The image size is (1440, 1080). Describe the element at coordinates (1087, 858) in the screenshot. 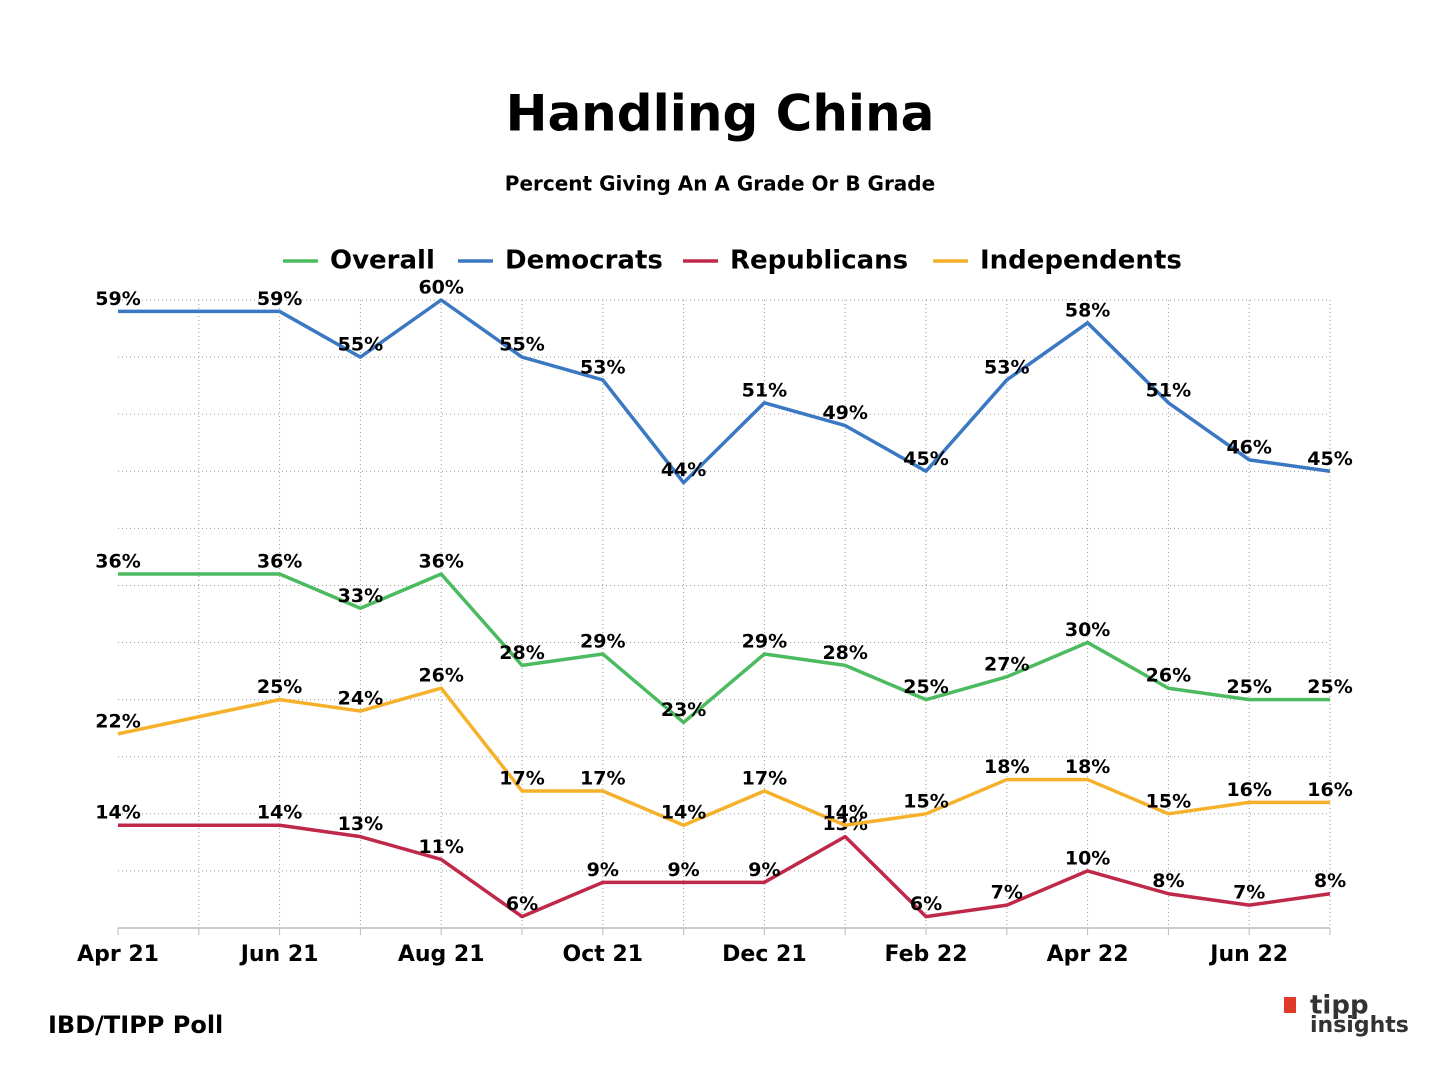

I see `data-label: 10%` at that location.